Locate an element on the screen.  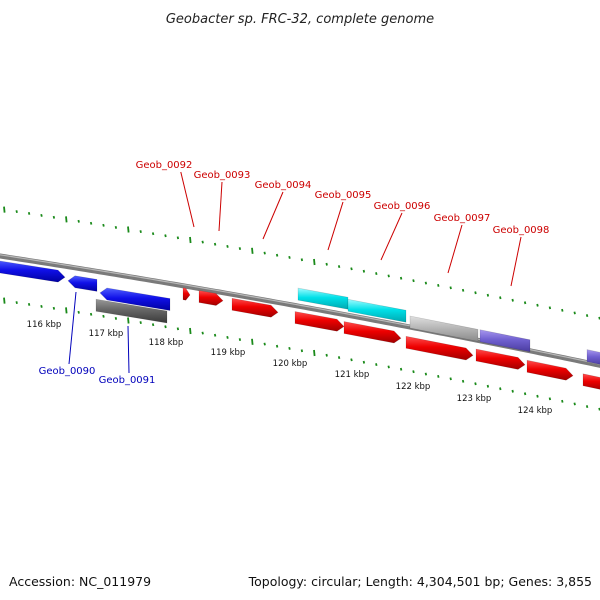
scale-label: 117 kbp is located at coordinates (106, 334).